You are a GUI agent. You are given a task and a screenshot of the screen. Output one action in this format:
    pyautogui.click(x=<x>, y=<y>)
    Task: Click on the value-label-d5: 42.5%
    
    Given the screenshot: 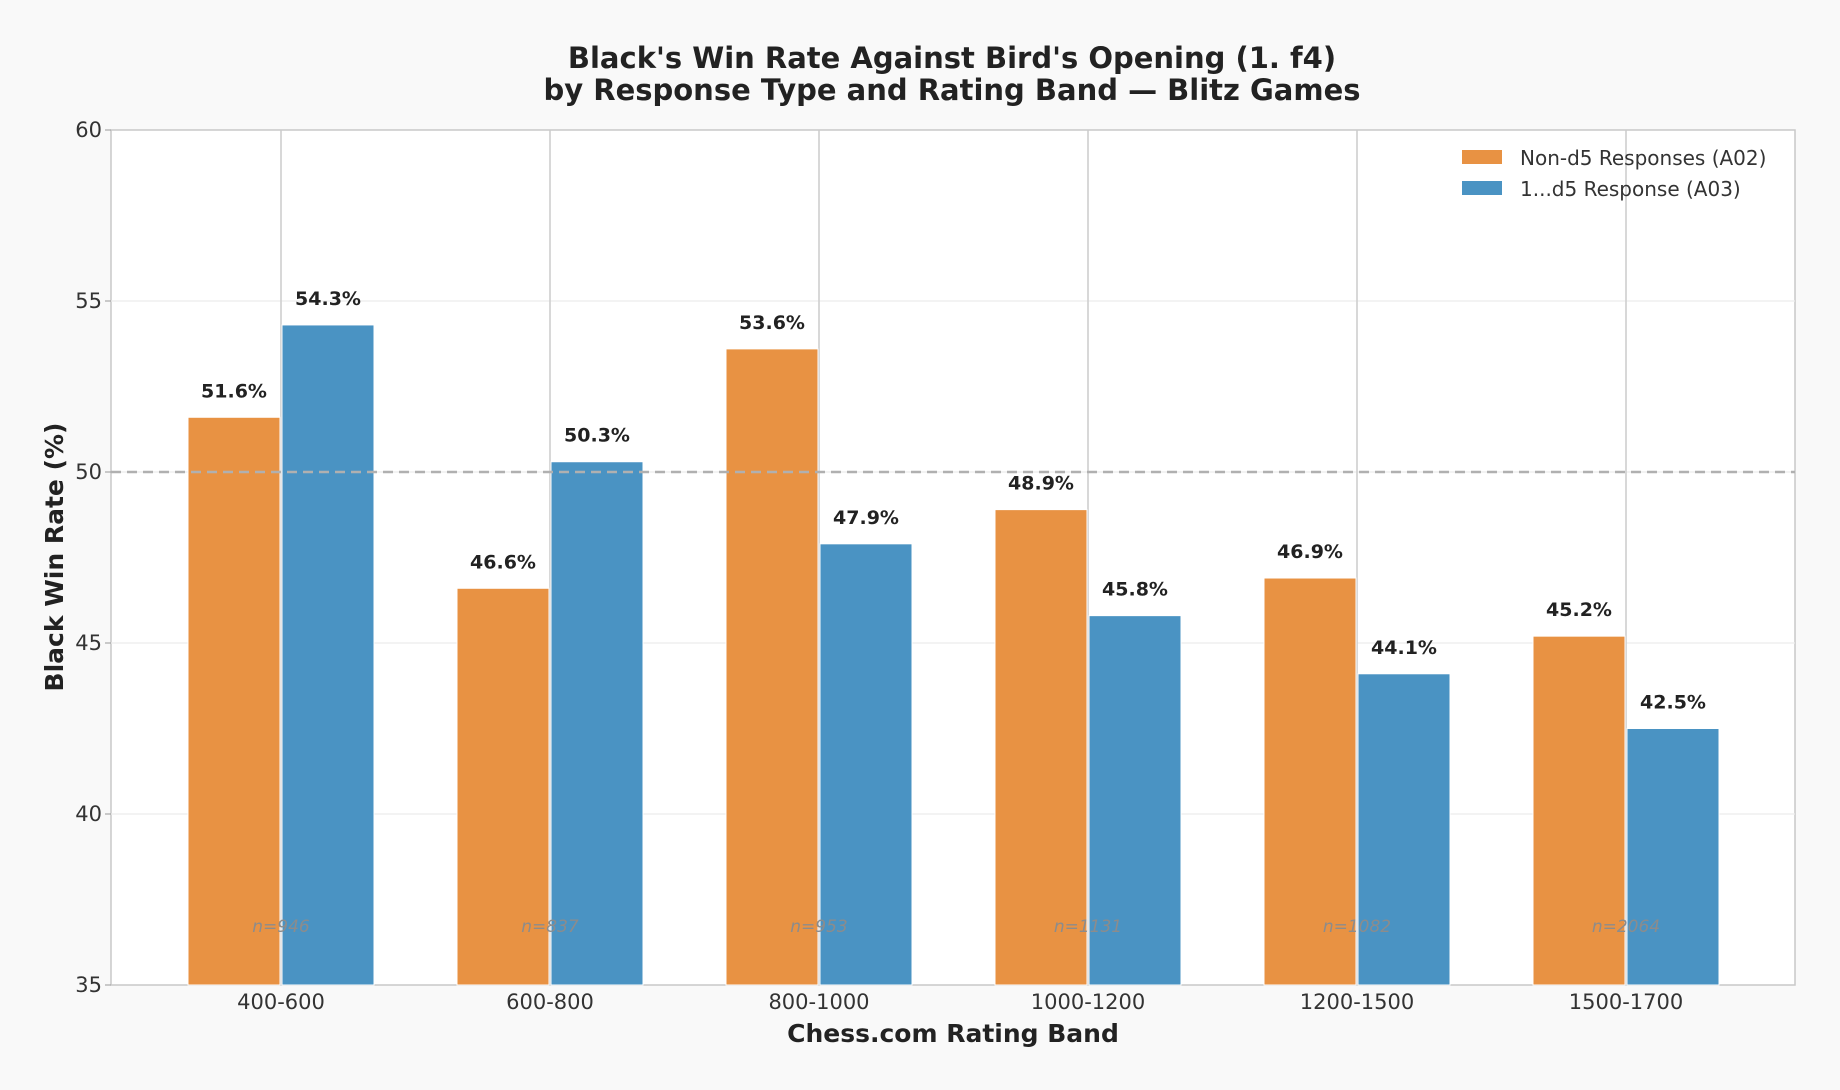 What is the action you would take?
    pyautogui.click(x=1673, y=703)
    